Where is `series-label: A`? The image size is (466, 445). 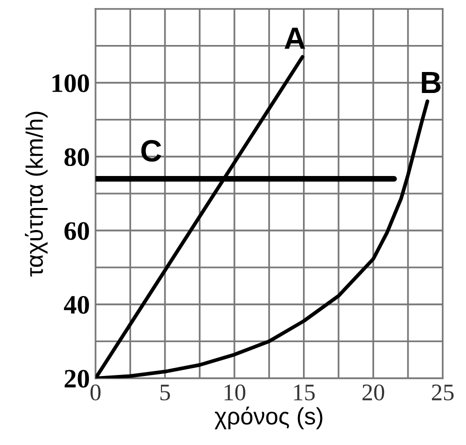 series-label: A is located at coordinates (295, 38).